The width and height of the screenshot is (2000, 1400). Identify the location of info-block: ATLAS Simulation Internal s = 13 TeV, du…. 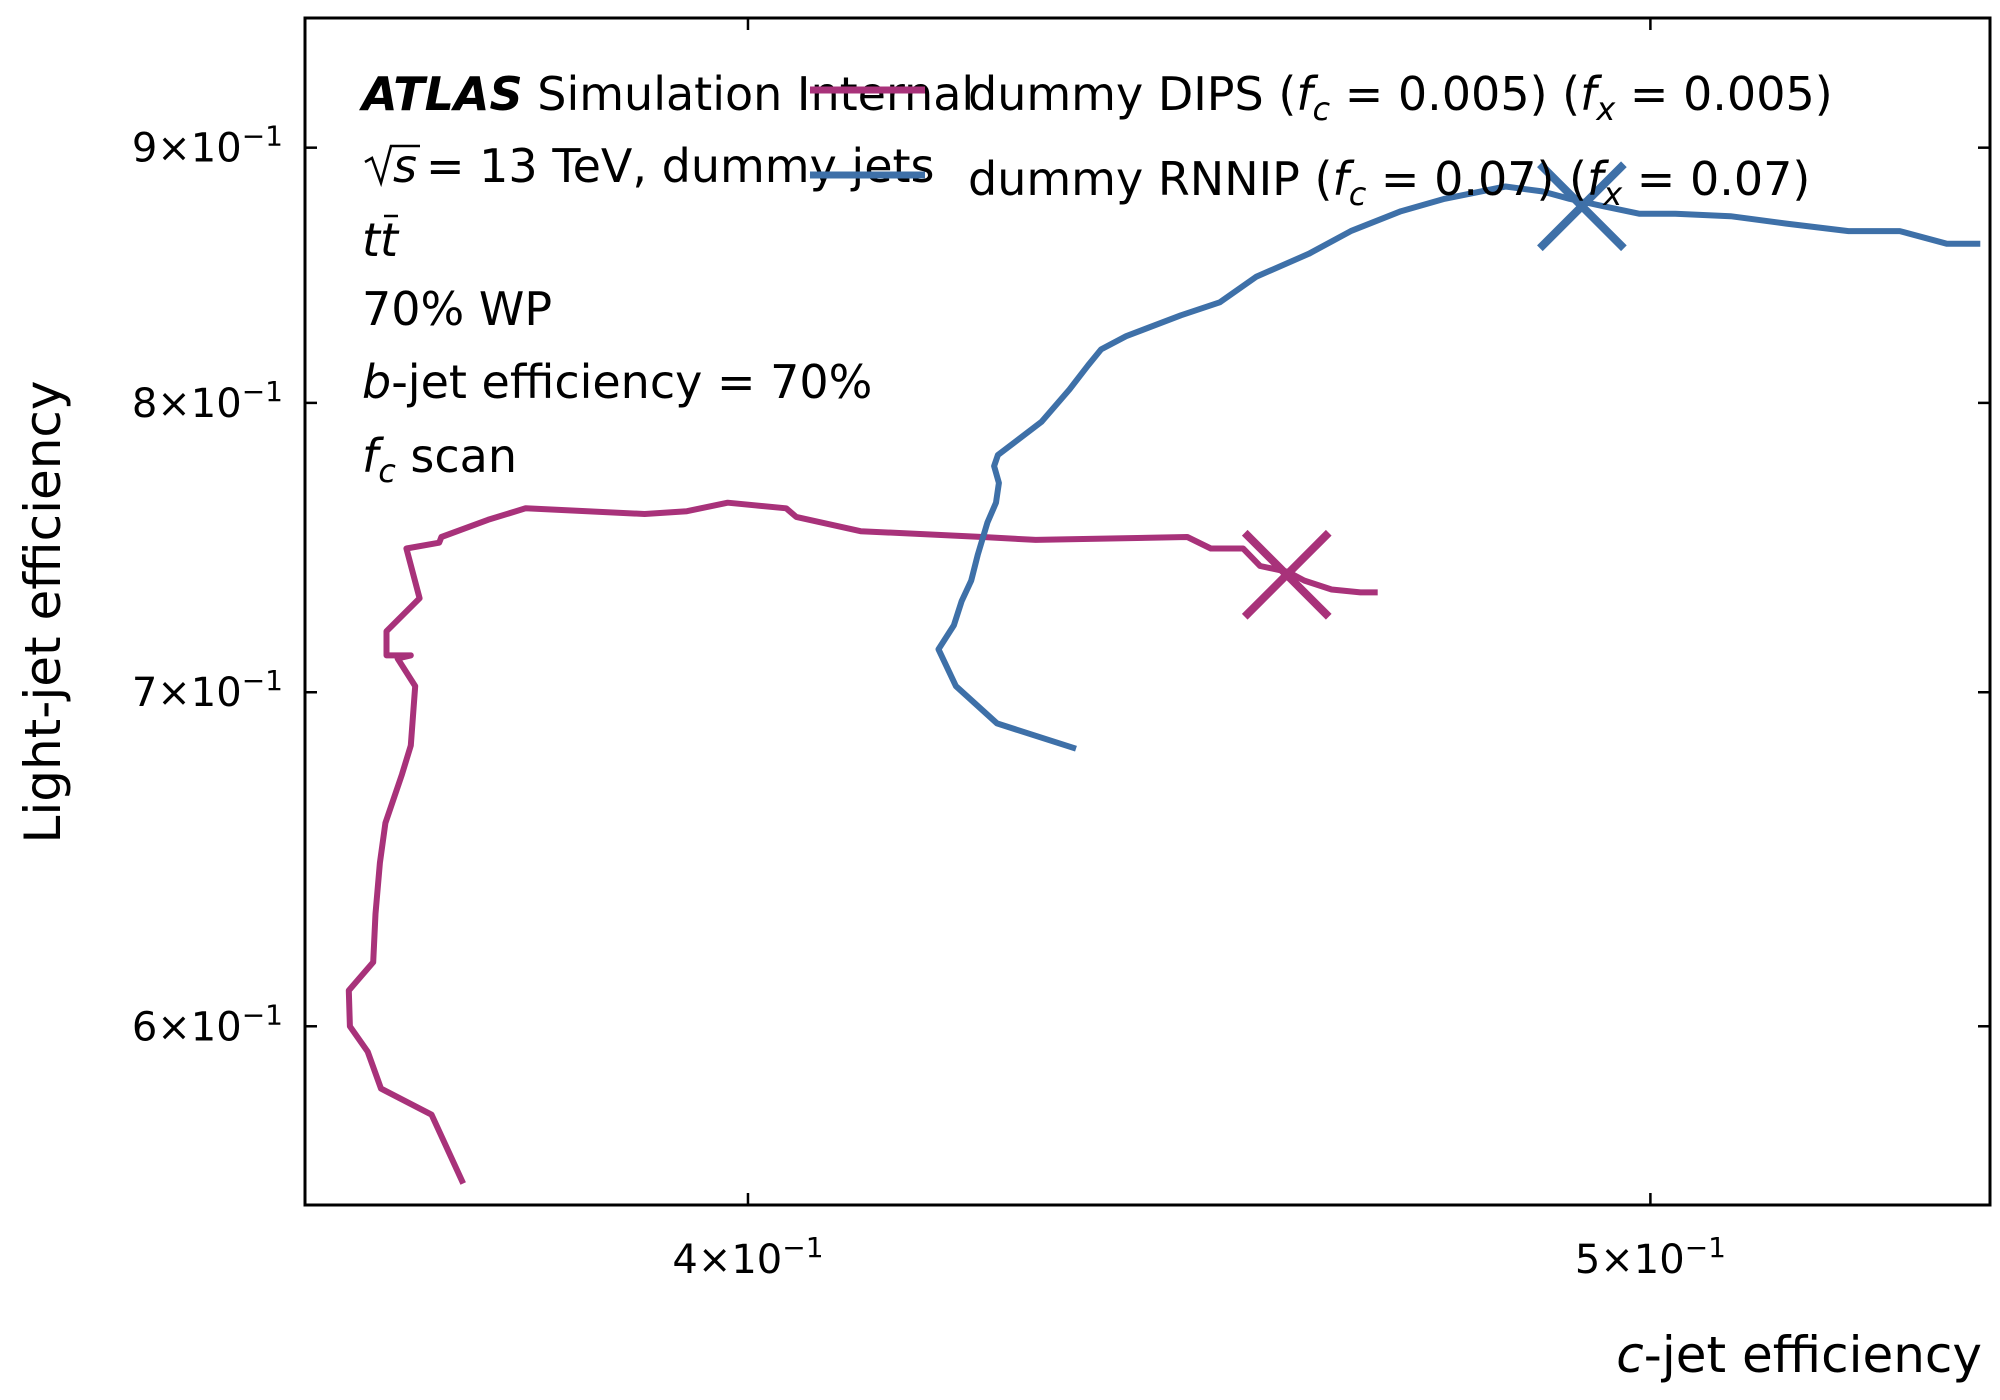
(666, 278).